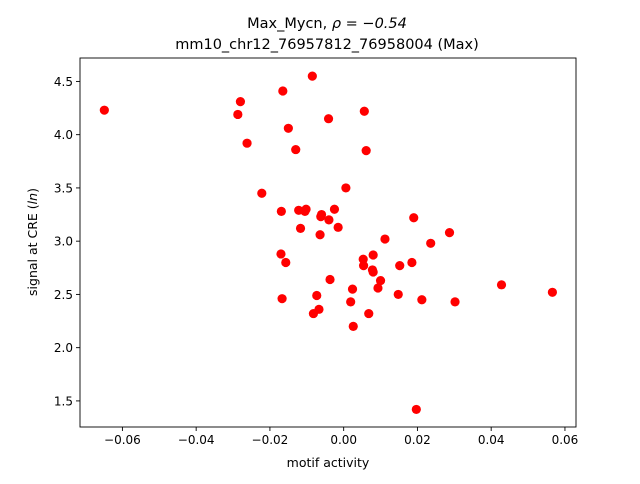 Image resolution: width=640 pixels, height=484 pixels. Describe the element at coordinates (565, 440) in the screenshot. I see `x-tick-label: 0.06` at that location.